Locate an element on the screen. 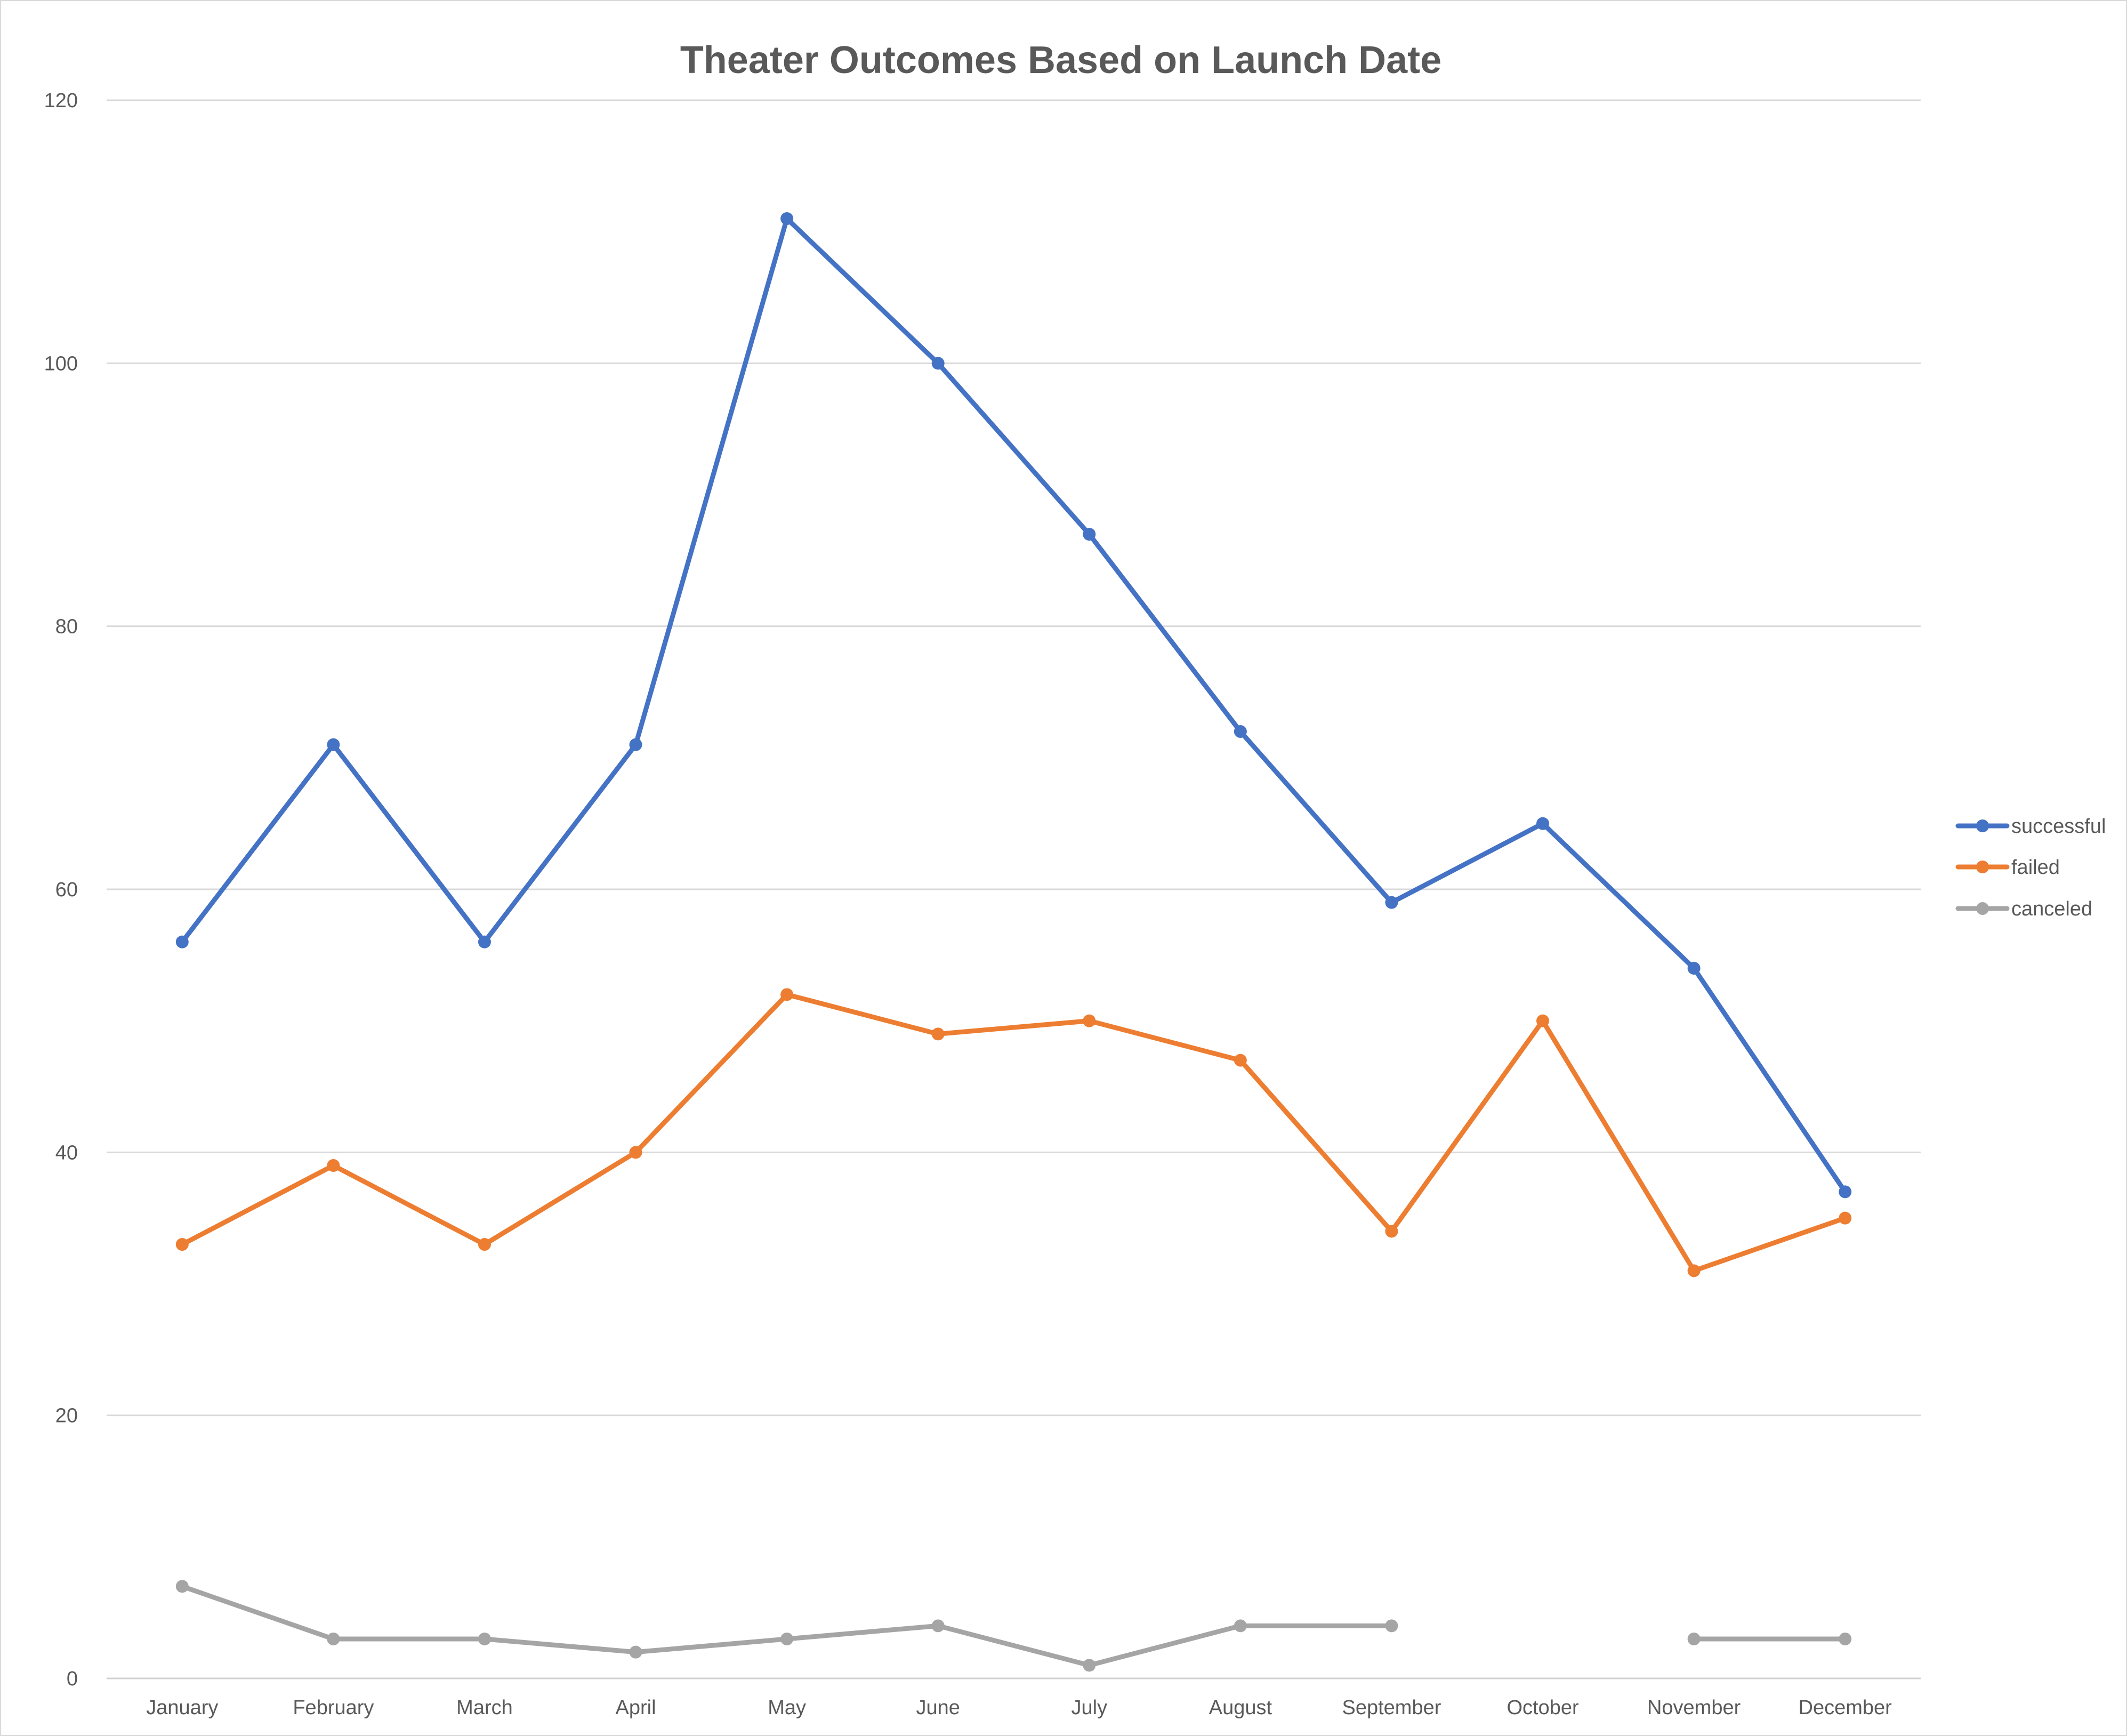 This screenshot has height=1736, width=2127. chart-title: Theater Outcomes Based on Launch Date is located at coordinates (1060, 60).